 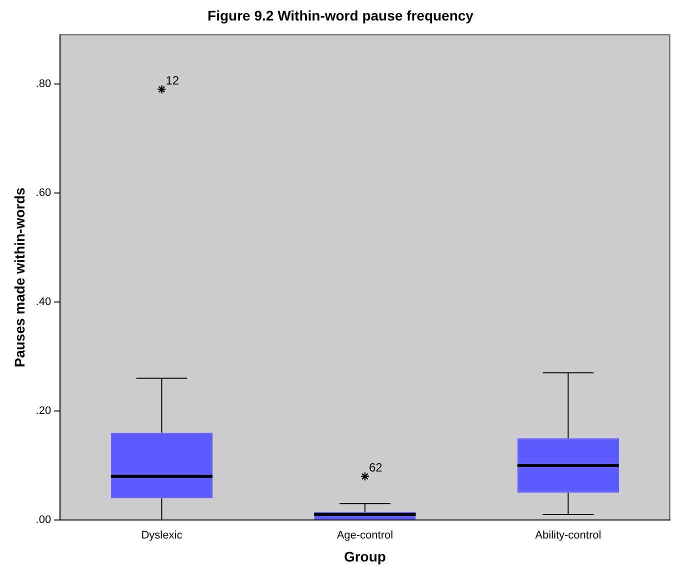 I want to click on y-axis-title: Pauses made within-words, so click(x=19, y=277).